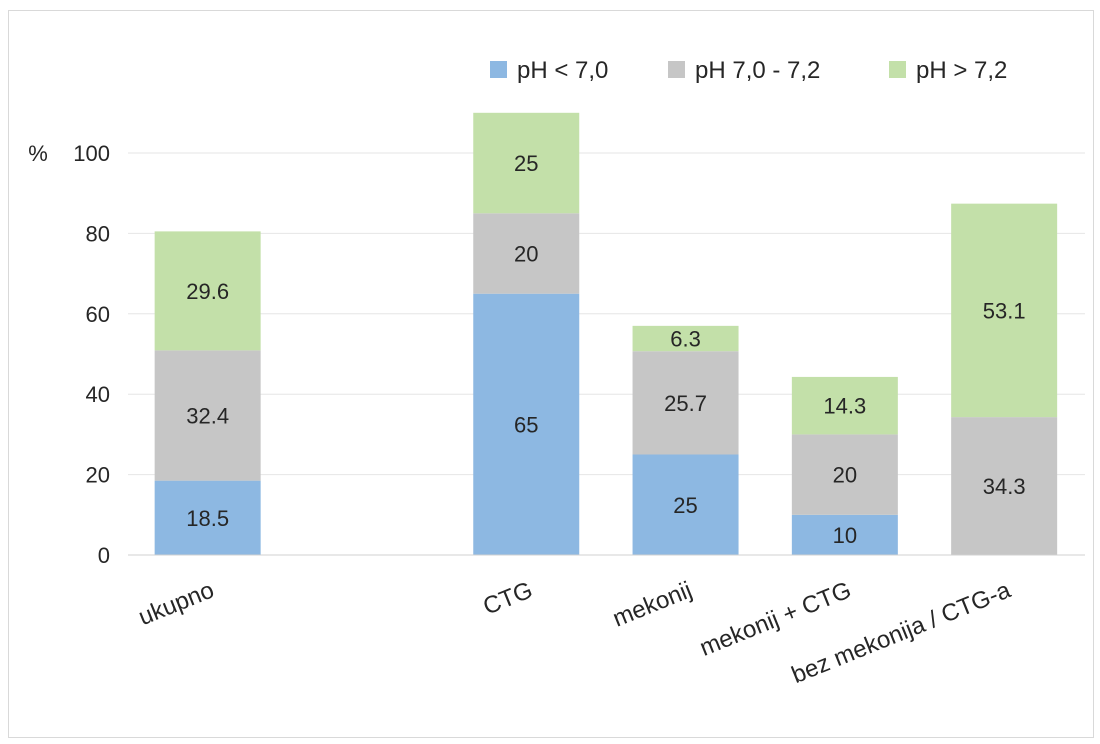 The height and width of the screenshot is (744, 1100). What do you see at coordinates (562, 70) in the screenshot?
I see `legend-label-ph-7-0: pH < 7,0` at bounding box center [562, 70].